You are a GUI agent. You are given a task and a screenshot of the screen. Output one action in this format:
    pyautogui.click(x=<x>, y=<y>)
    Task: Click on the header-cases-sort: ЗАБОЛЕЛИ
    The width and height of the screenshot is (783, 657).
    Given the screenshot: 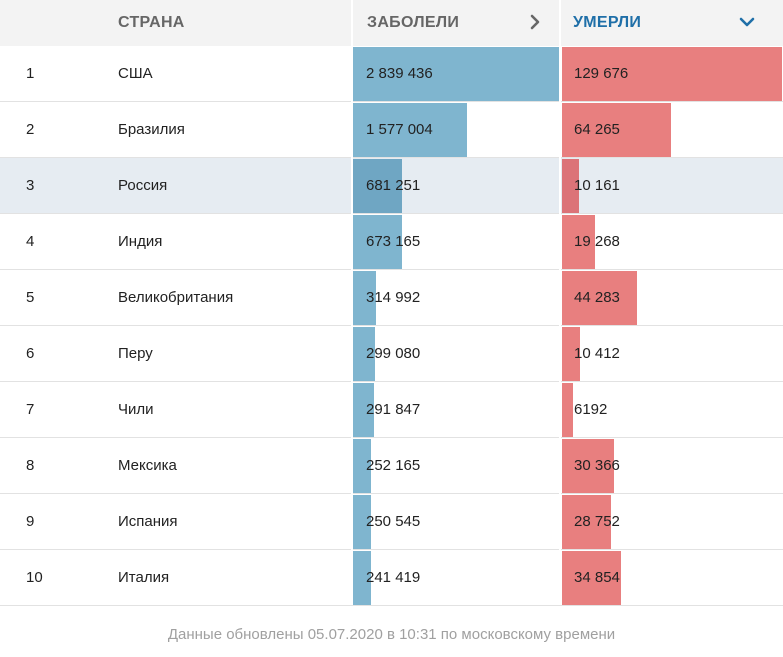 What is the action you would take?
    pyautogui.click(x=456, y=23)
    